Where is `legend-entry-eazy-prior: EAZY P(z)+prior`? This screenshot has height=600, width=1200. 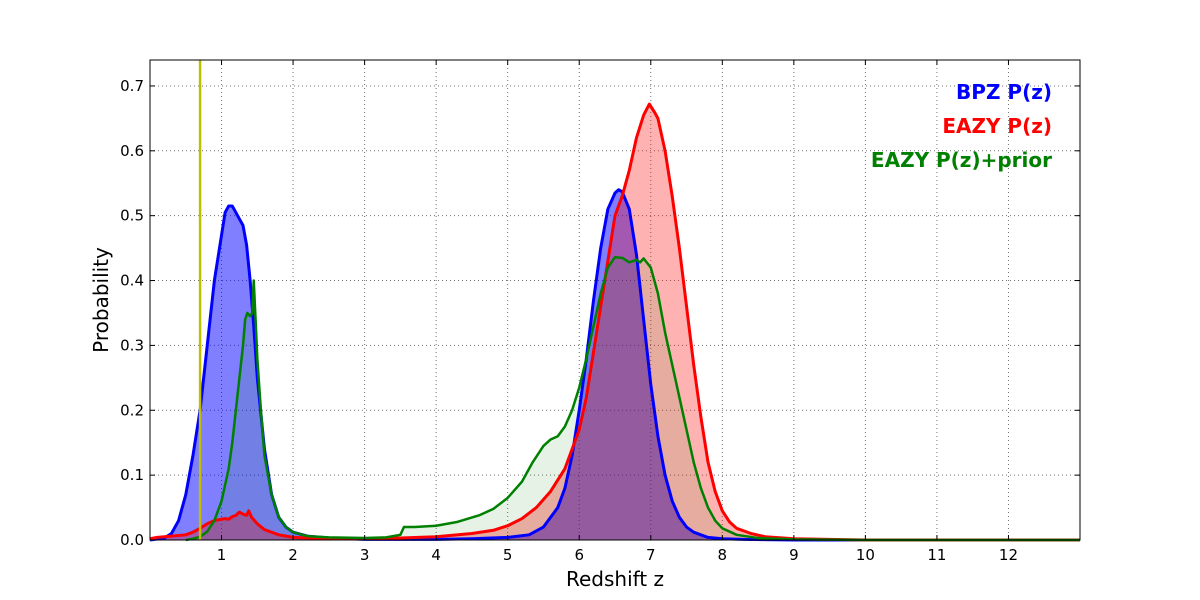 legend-entry-eazy-prior: EAZY P(z)+prior is located at coordinates (961, 160).